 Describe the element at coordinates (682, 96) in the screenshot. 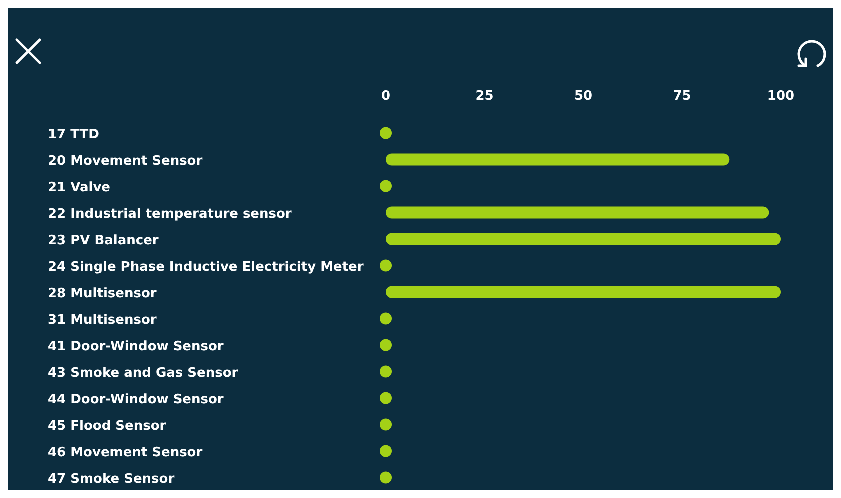

I see `x-tick-label: 75` at that location.